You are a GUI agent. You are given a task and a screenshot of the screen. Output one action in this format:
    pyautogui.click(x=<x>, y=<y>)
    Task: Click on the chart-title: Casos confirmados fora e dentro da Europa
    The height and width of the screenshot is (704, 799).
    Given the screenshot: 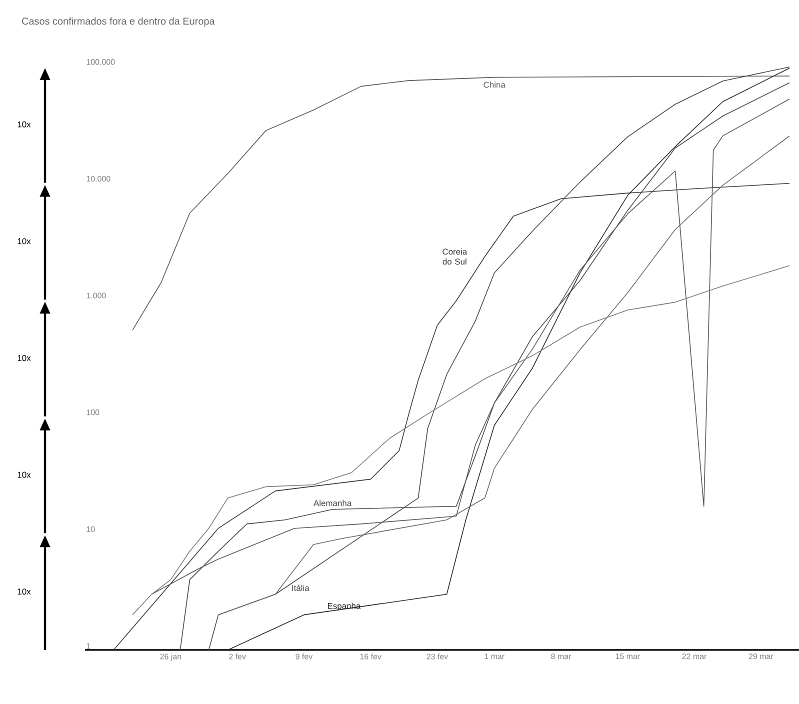 What is the action you would take?
    pyautogui.click(x=118, y=22)
    